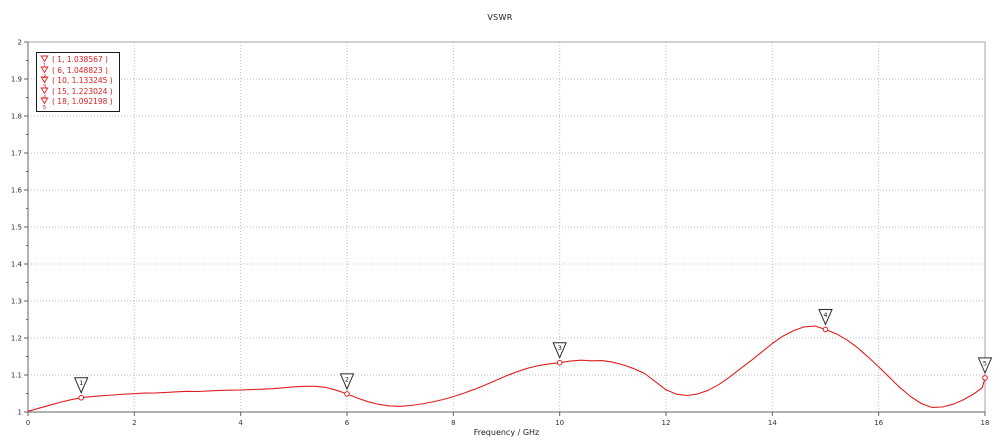  Describe the element at coordinates (80, 59) in the screenshot. I see `legend-entry-label: ( 1, 1.038567 )` at that location.